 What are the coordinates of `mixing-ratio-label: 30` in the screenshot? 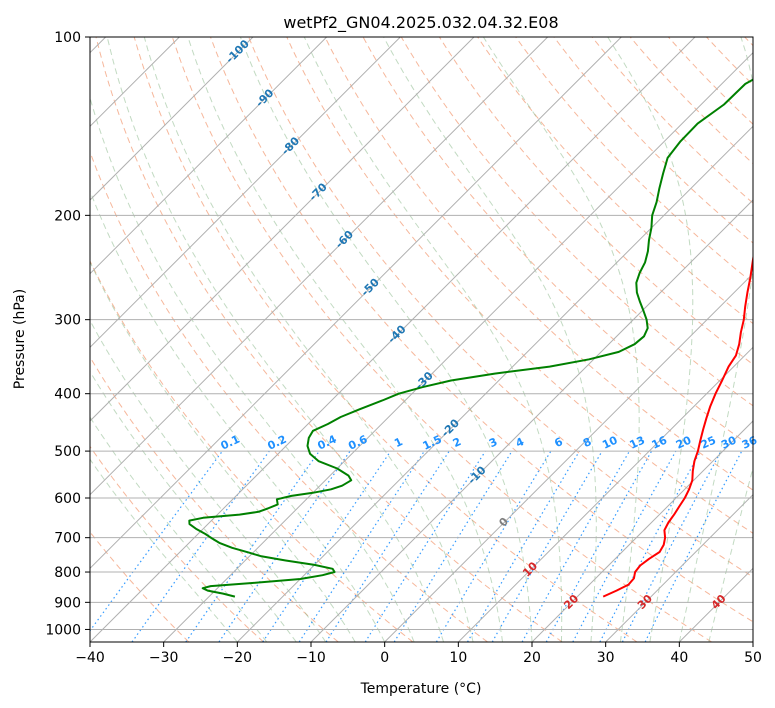 It's located at (729, 442).